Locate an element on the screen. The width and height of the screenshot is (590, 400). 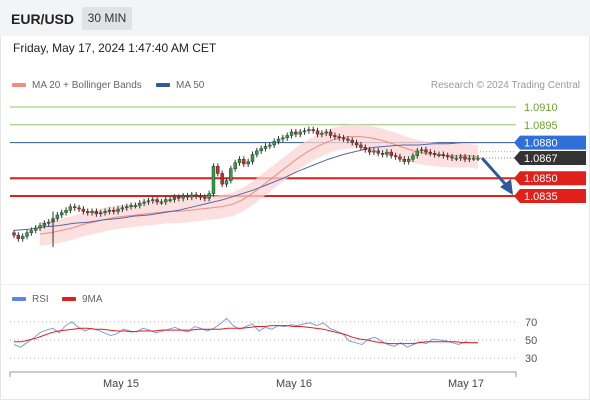
ma20-swatch is located at coordinates (19, 85).